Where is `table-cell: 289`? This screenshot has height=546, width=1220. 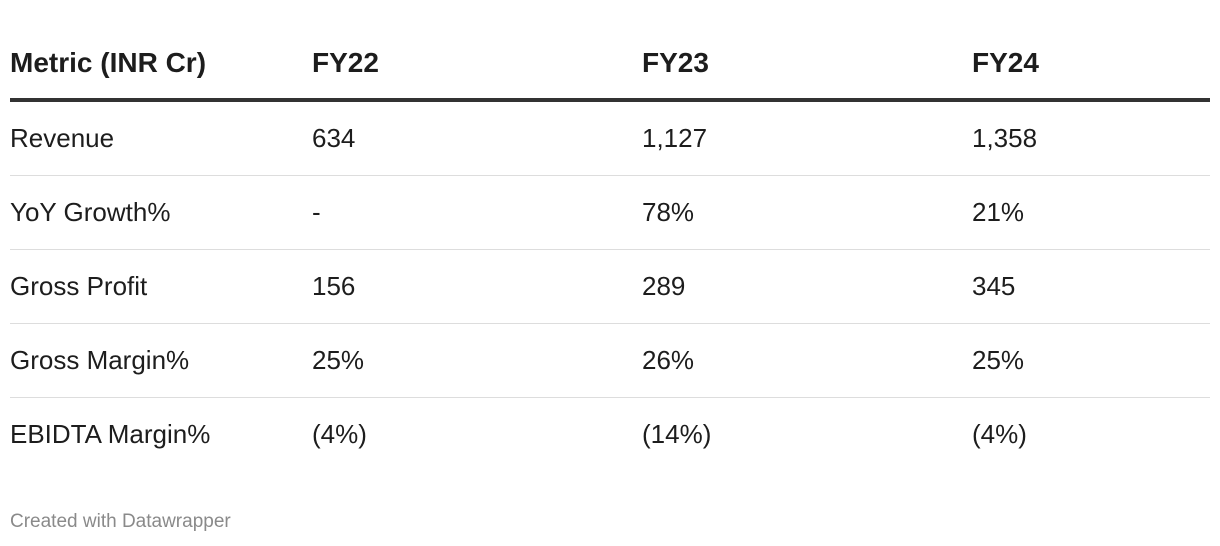
table-cell: 289 is located at coordinates (664, 286).